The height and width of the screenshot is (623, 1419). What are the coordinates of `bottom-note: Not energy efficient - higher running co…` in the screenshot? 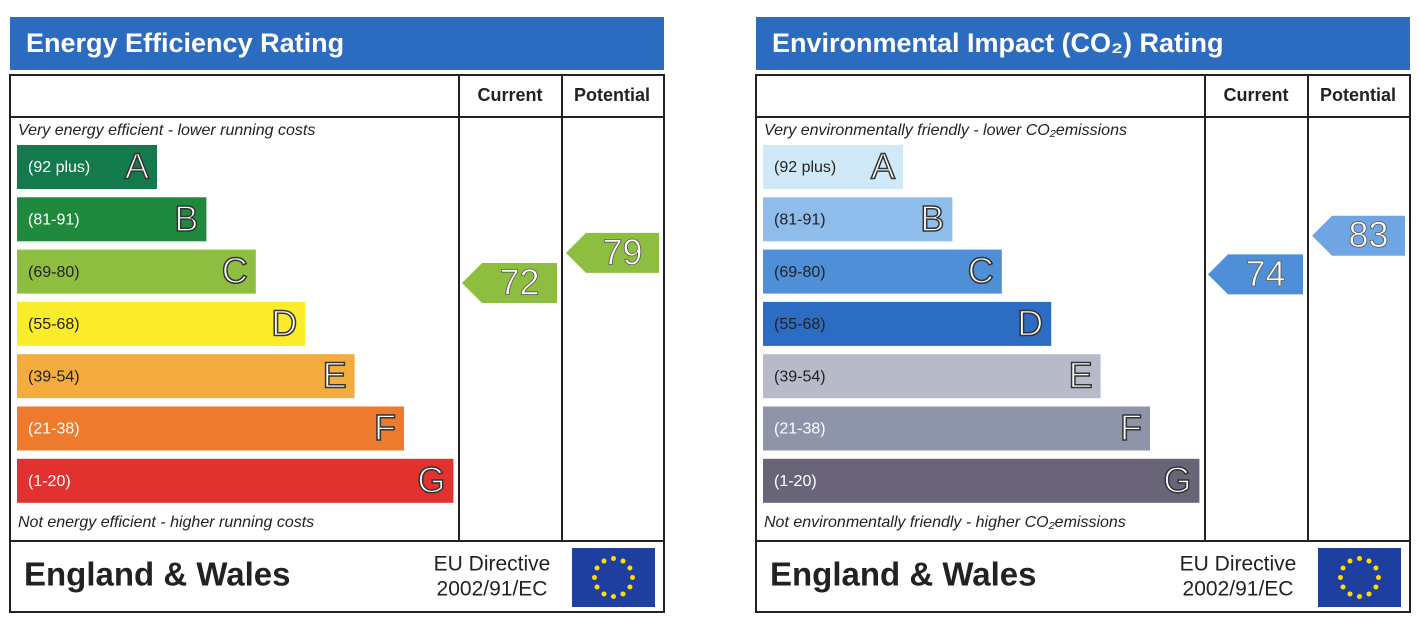 It's located at (166, 522).